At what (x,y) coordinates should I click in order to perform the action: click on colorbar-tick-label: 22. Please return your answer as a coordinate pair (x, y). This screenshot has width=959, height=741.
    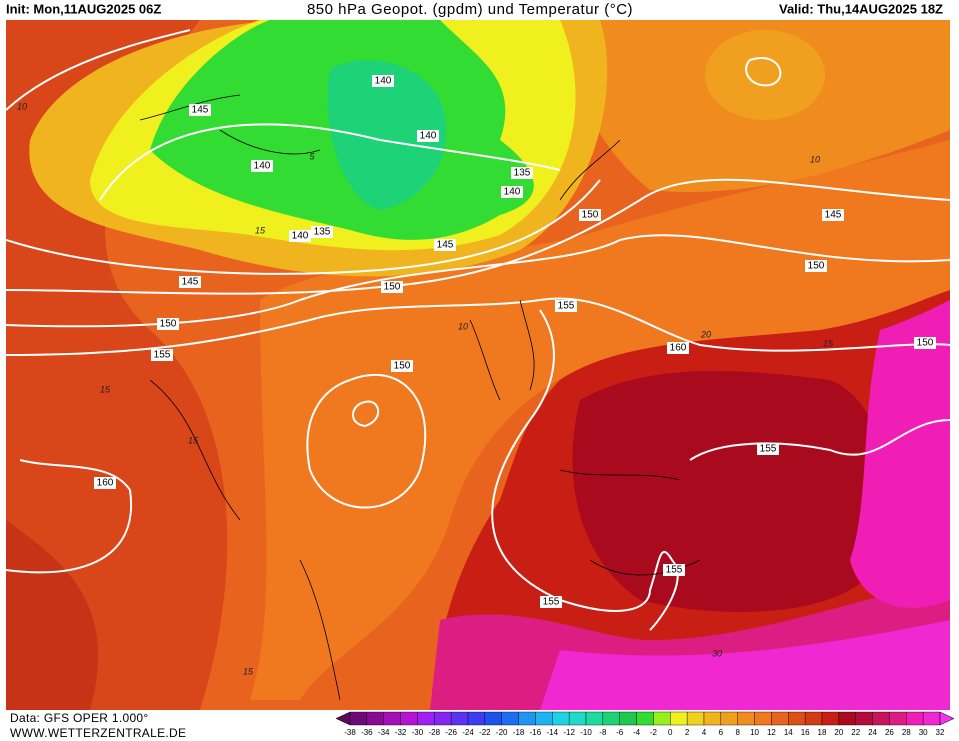
    Looking at the image, I should click on (855, 732).